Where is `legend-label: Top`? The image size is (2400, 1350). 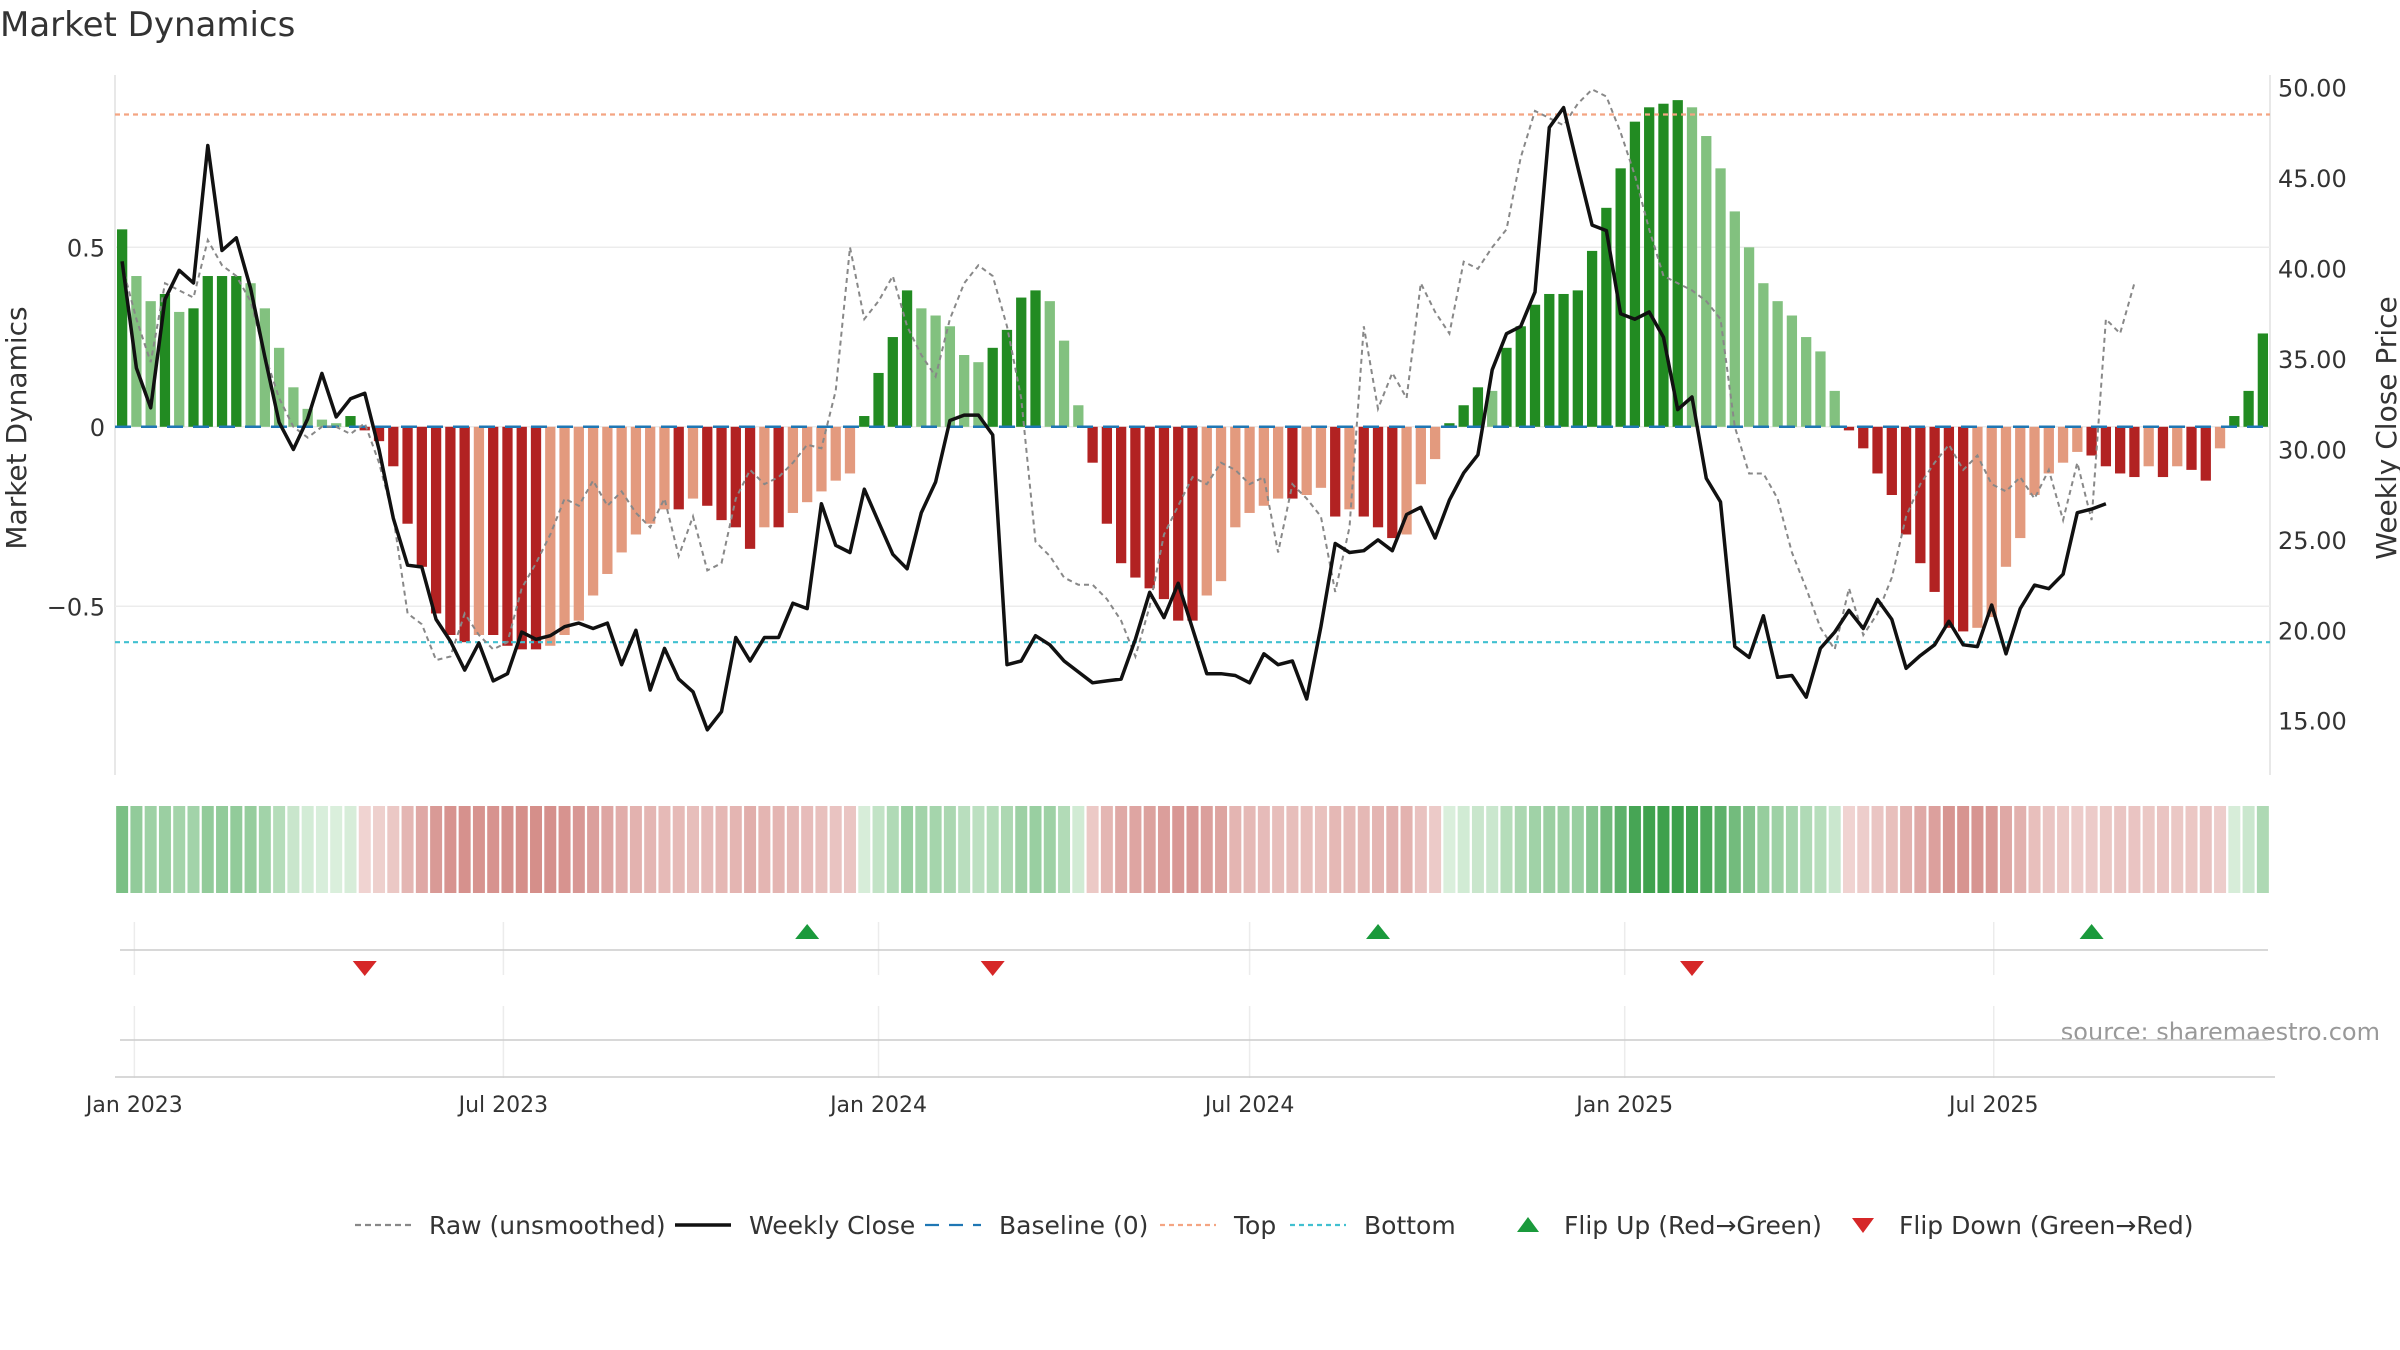 legend-label: Top is located at coordinates (1254, 1225).